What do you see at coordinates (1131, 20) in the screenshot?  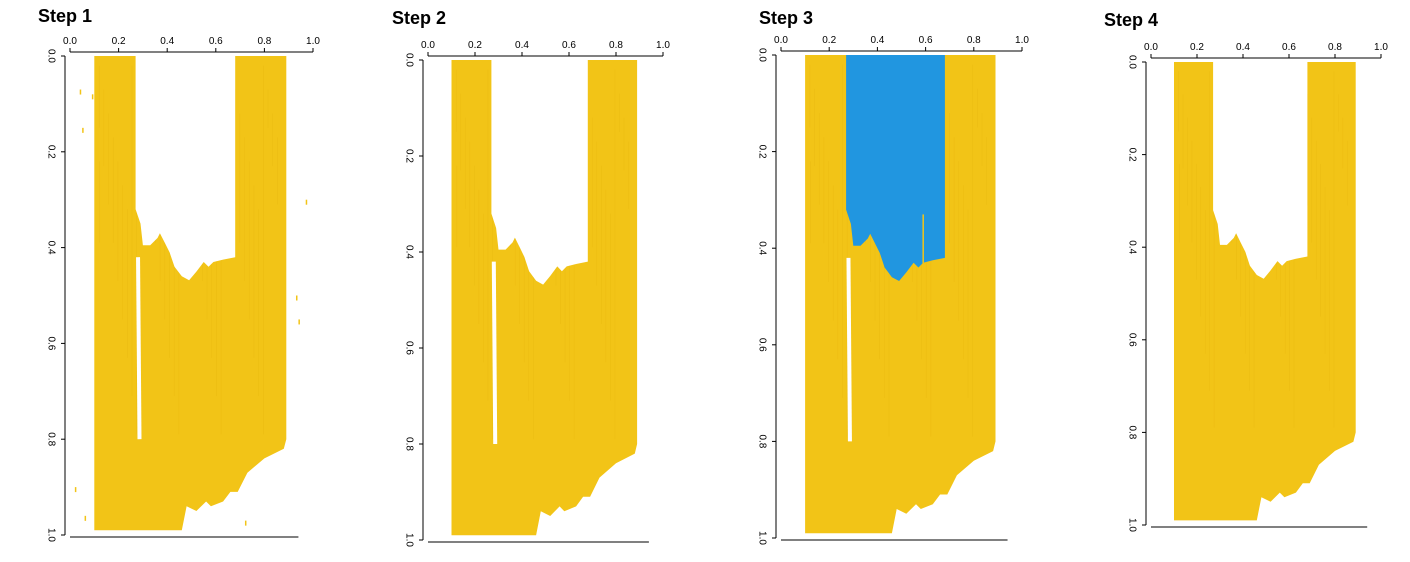 I see `panel-title: Step 4` at bounding box center [1131, 20].